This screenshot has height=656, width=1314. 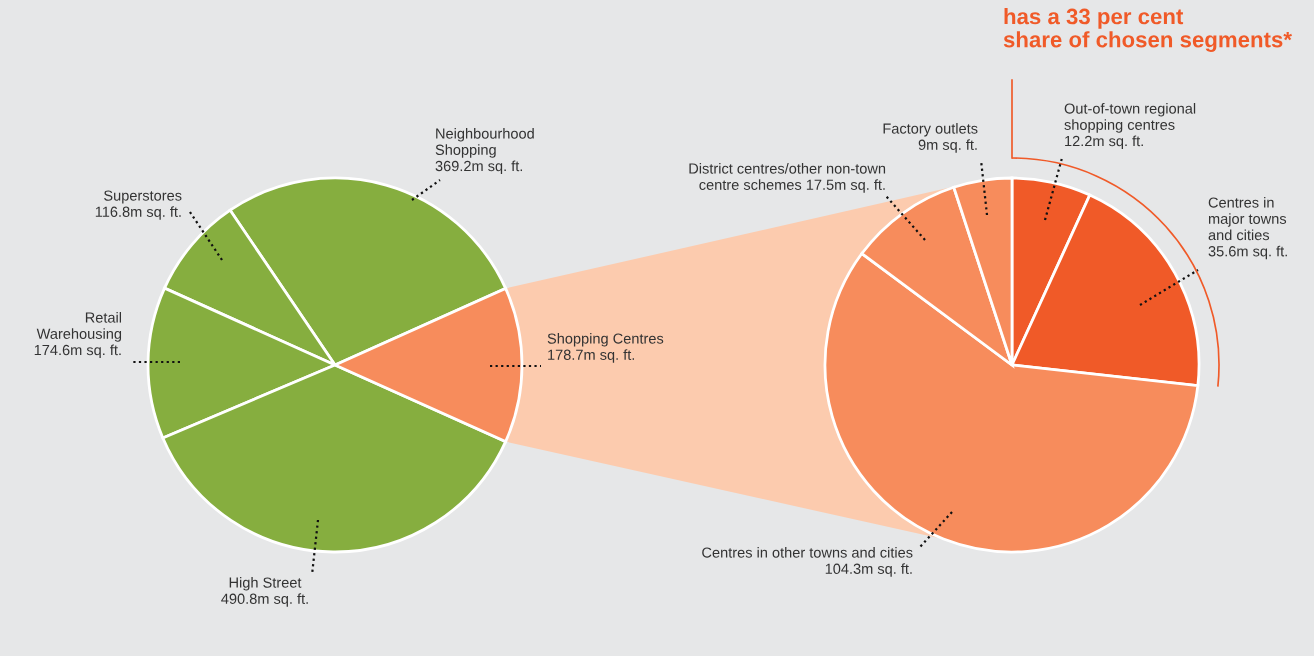 I want to click on slice-label: Retail Warehousing, so click(x=79, y=327).